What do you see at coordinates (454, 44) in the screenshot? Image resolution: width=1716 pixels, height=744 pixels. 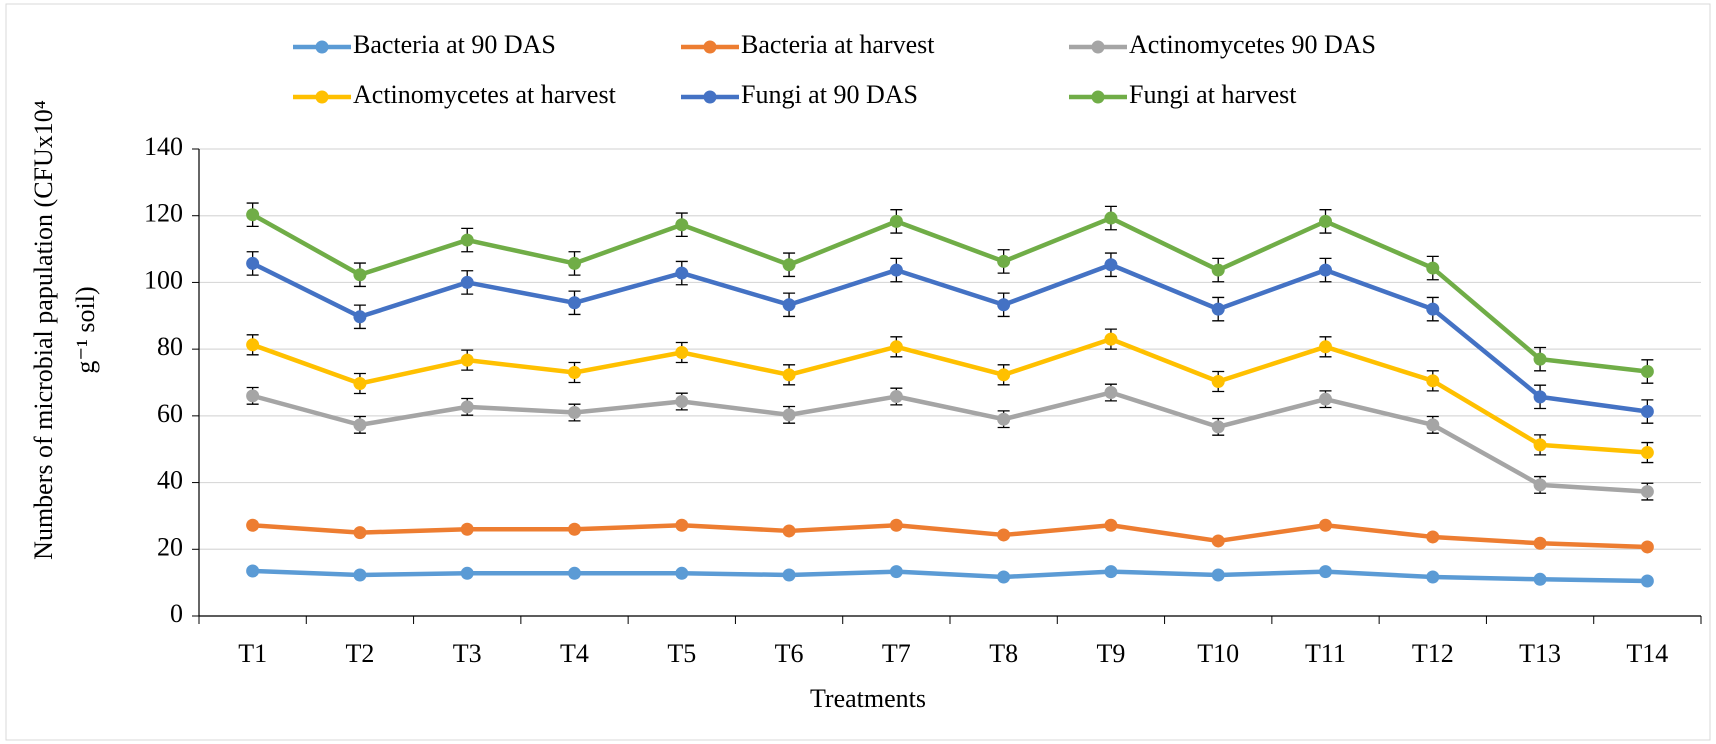 I see `legend-label: Bacteria at 90 DAS` at bounding box center [454, 44].